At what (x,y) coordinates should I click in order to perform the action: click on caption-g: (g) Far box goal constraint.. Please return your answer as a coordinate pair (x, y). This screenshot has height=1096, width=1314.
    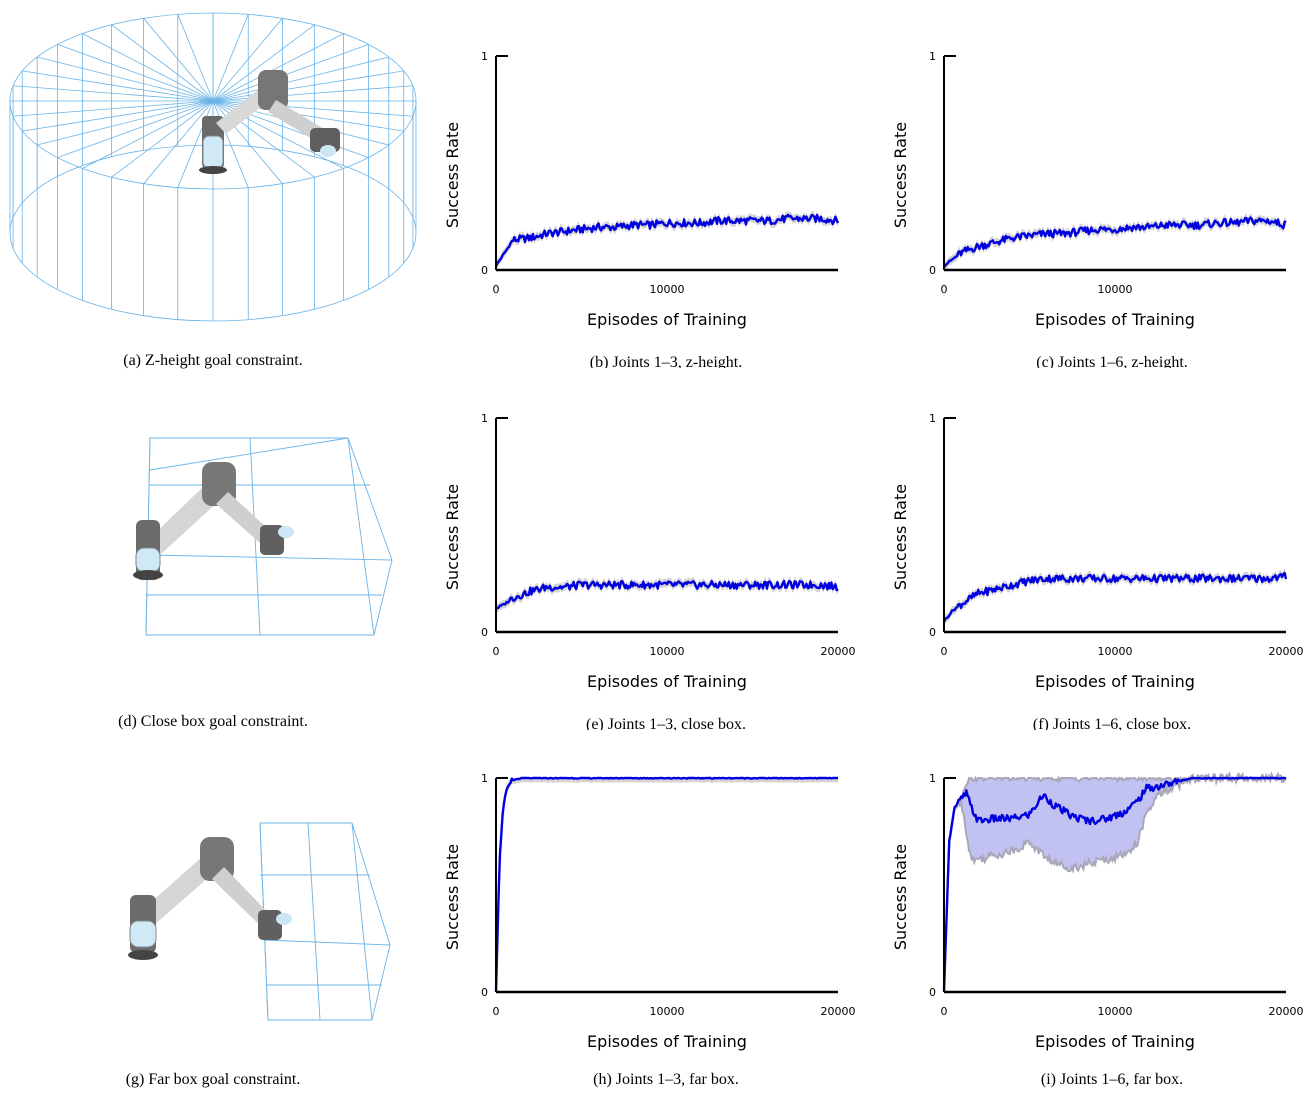
    Looking at the image, I should click on (213, 1079).